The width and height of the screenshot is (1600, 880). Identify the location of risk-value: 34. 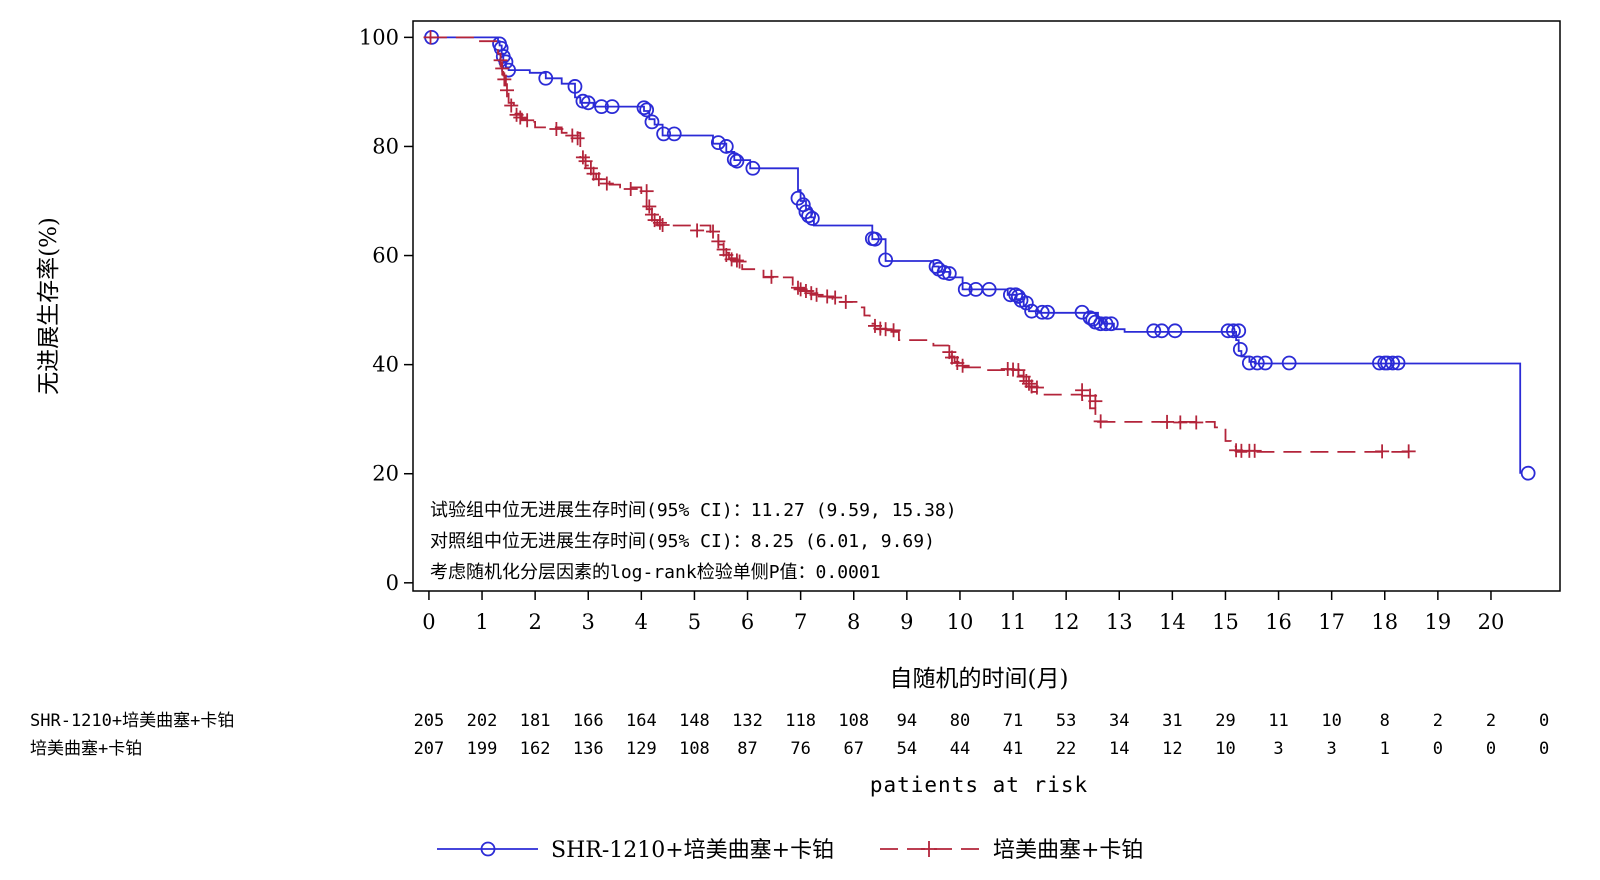
(1119, 721).